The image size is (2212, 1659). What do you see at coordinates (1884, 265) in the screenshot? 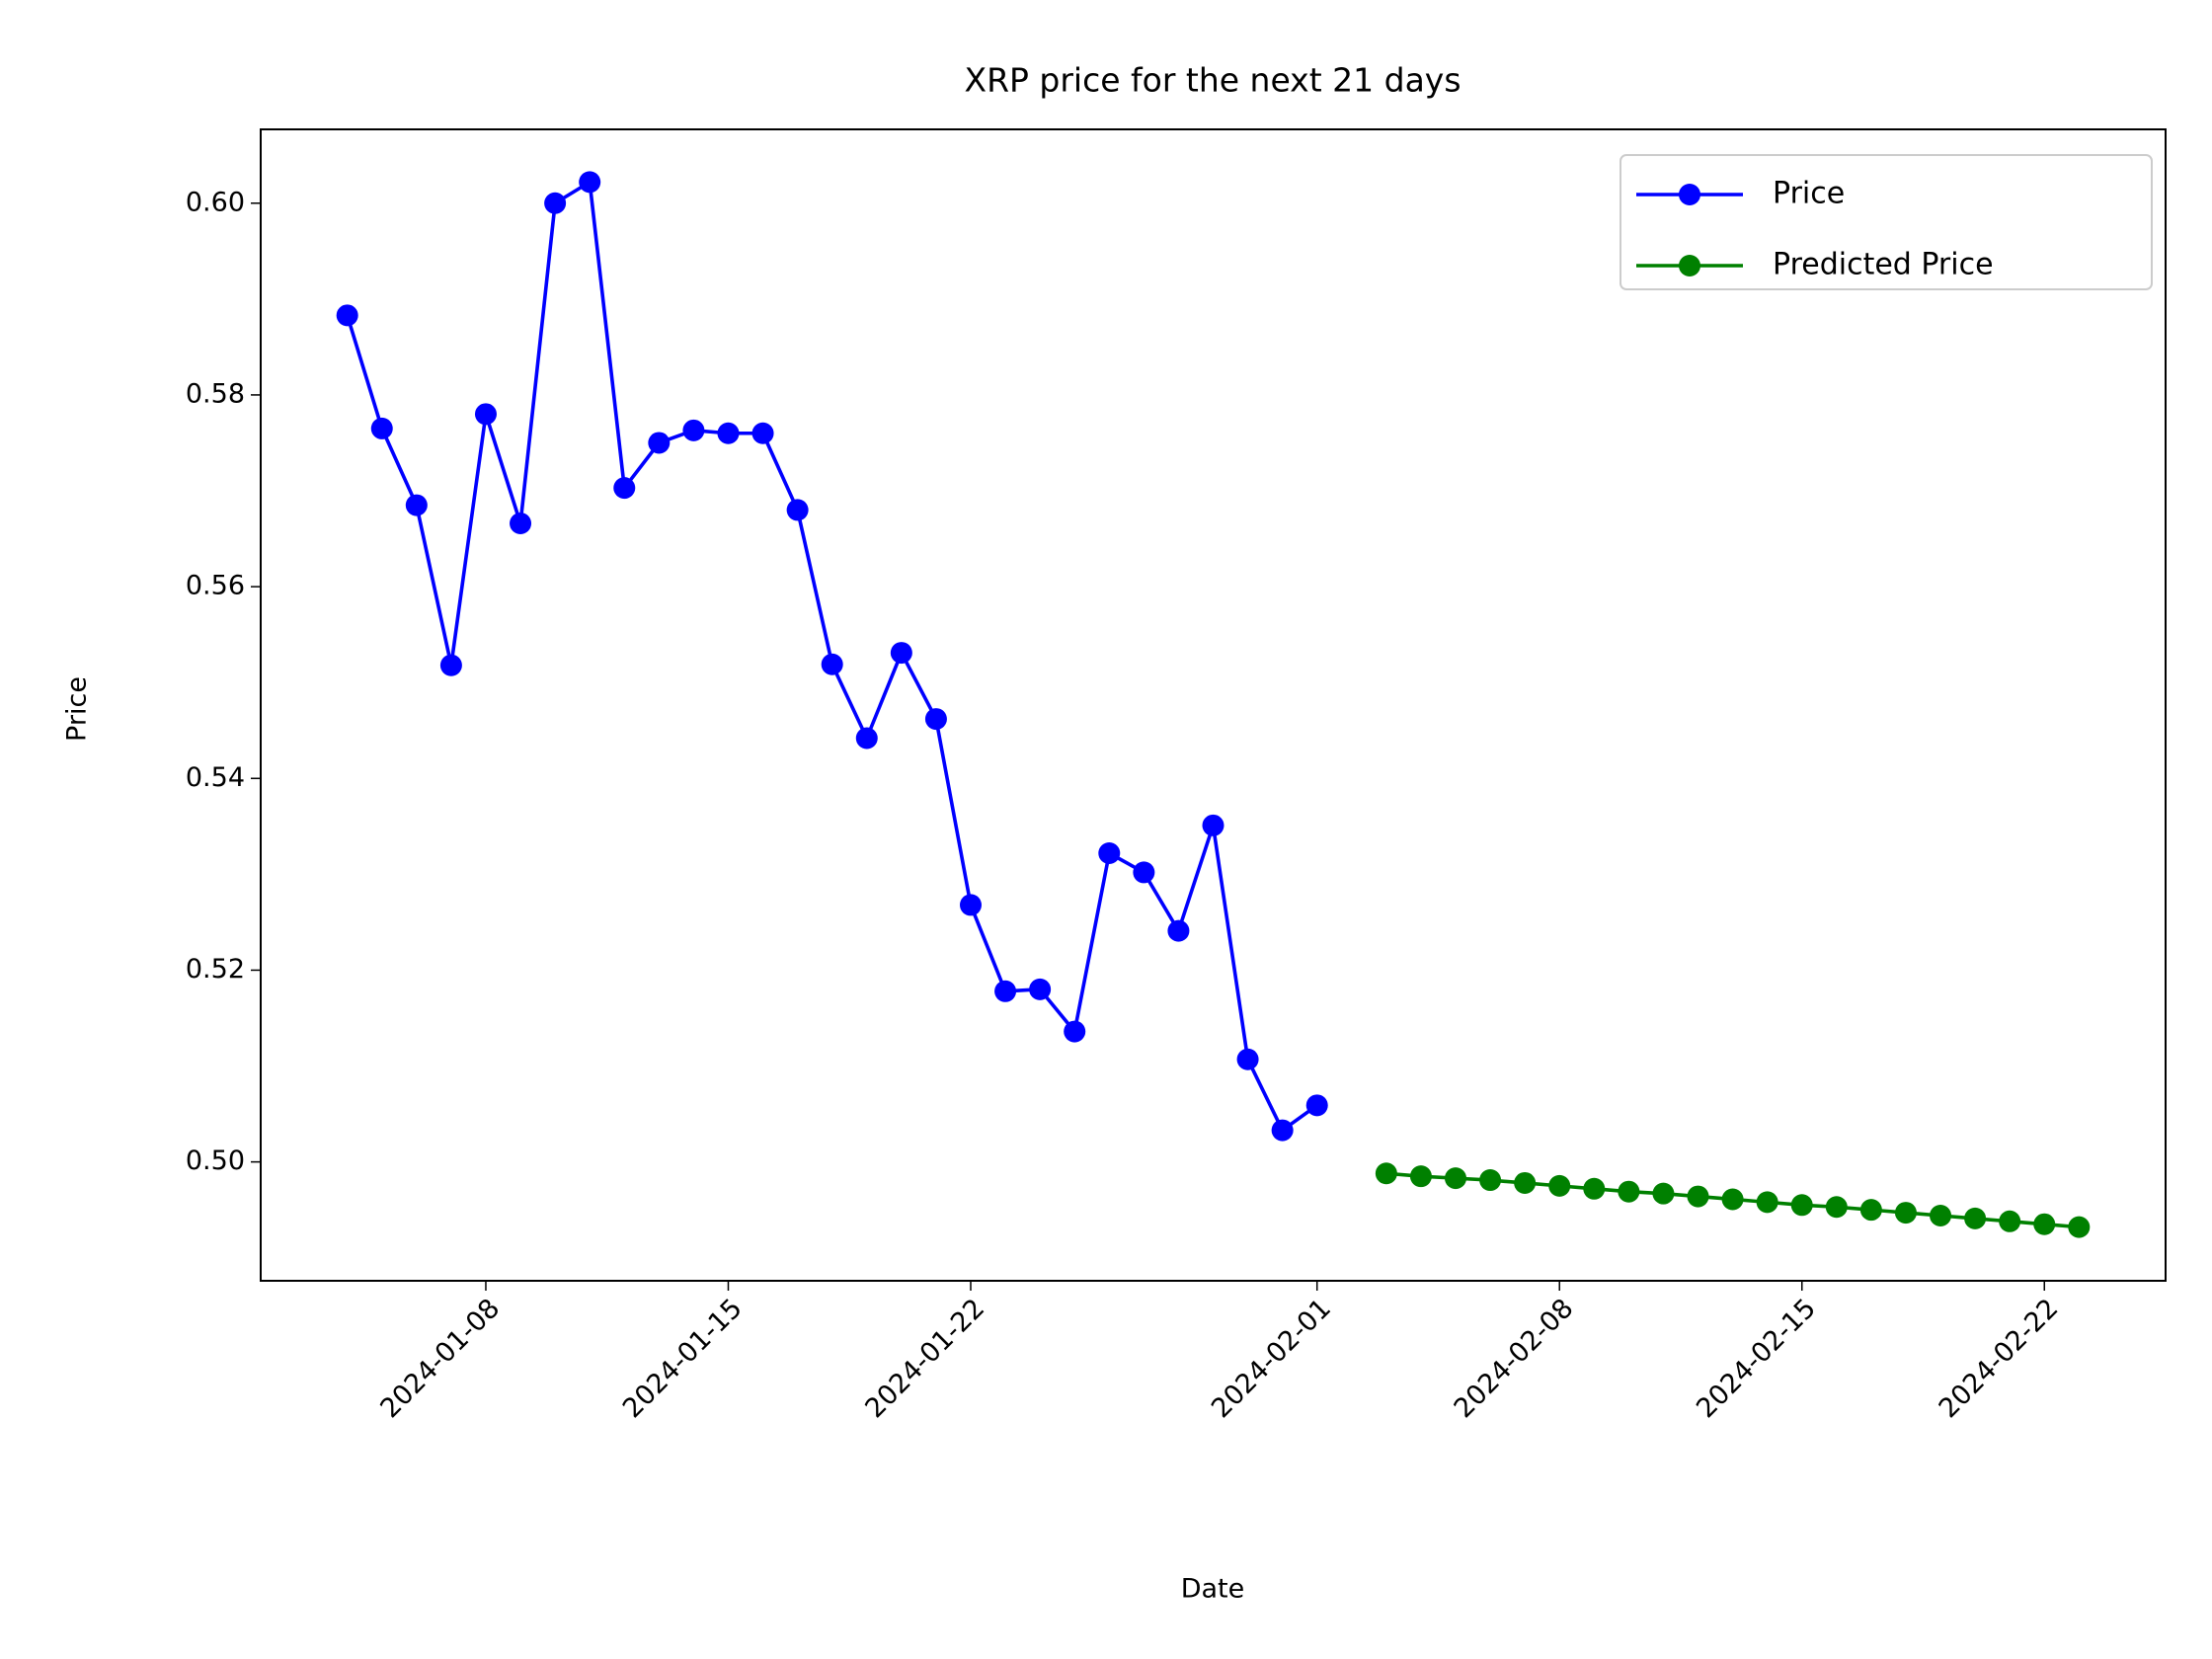
I see `legend-label: Predicted Price` at bounding box center [1884, 265].